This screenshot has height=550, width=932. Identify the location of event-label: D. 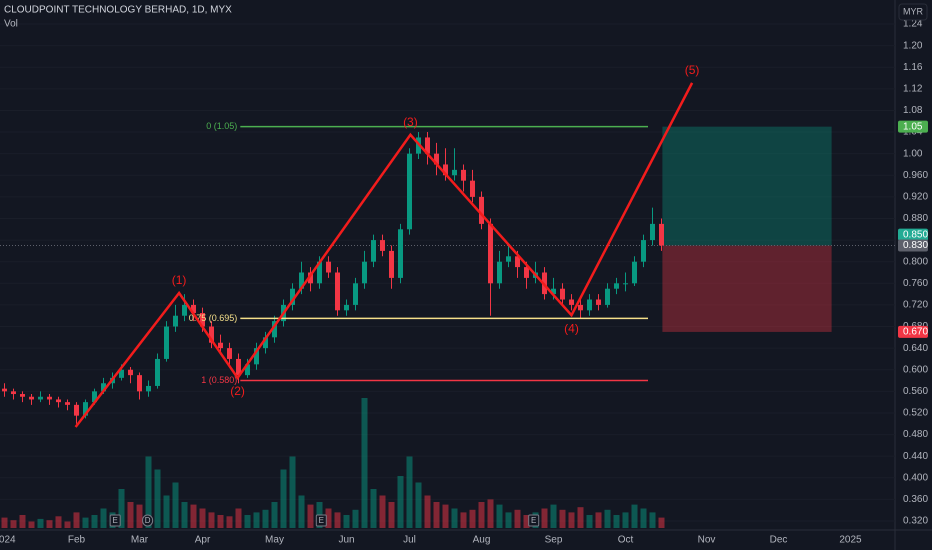
(148, 520).